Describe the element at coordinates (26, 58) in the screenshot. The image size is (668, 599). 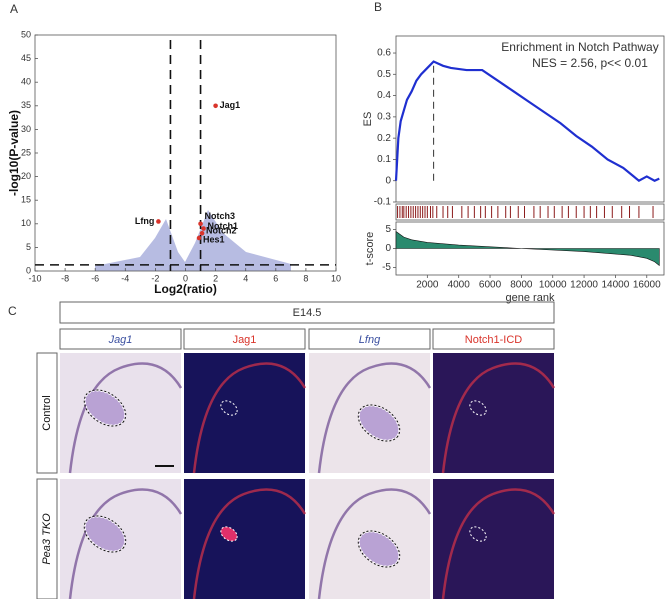
I see `y-tick-label: 45` at that location.